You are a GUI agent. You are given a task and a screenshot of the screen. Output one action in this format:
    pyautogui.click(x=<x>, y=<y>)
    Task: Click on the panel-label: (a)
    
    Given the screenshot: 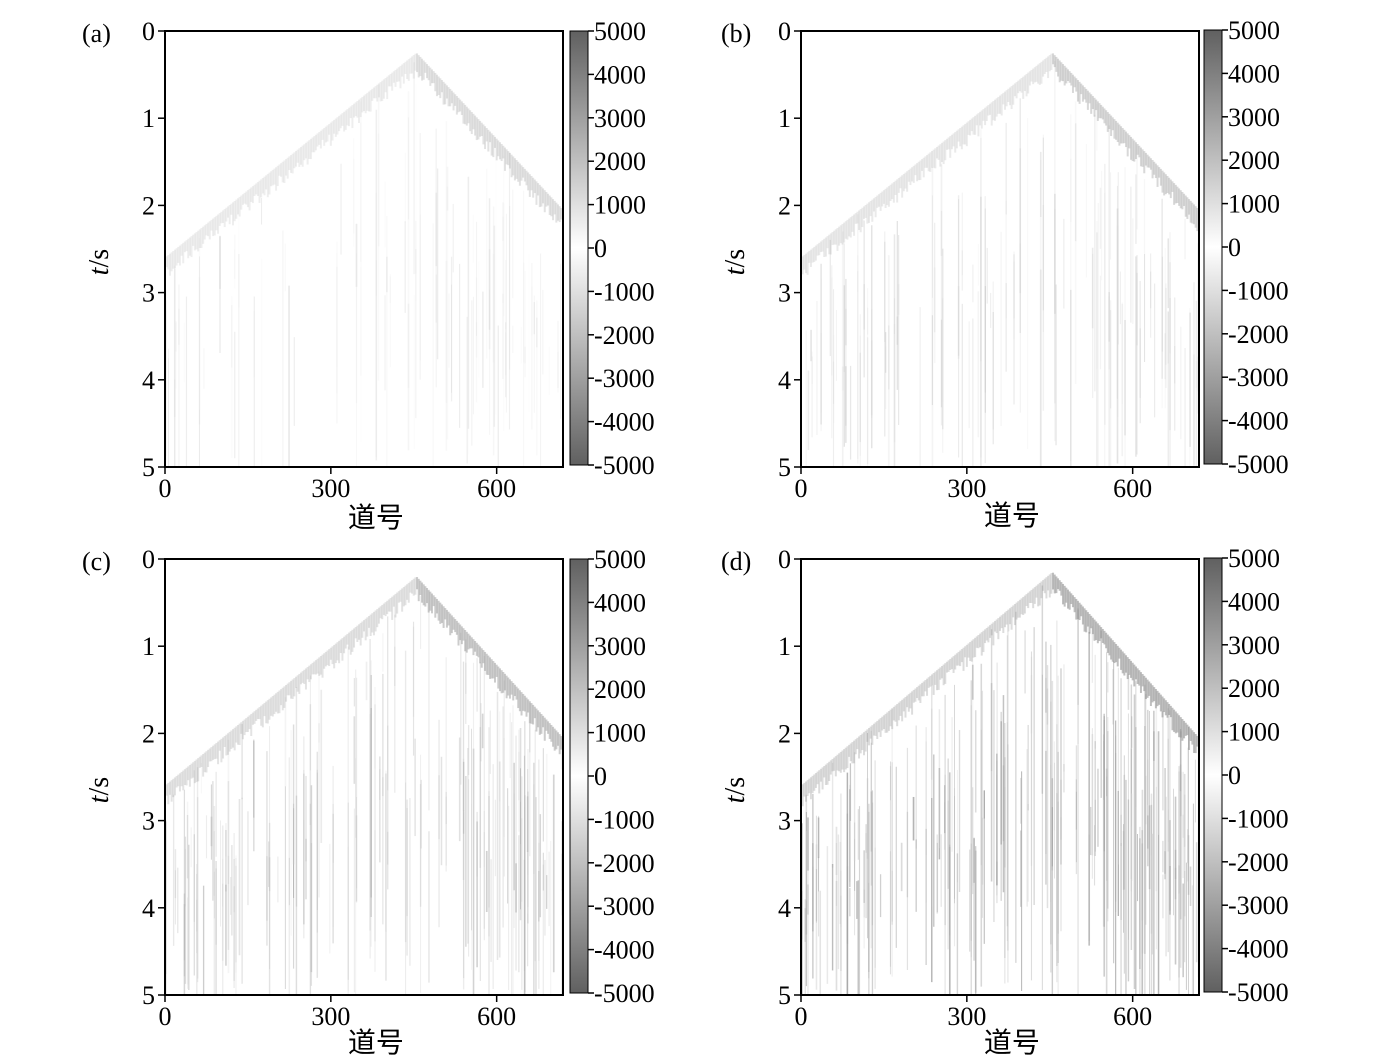 What is the action you would take?
    pyautogui.click(x=96, y=33)
    